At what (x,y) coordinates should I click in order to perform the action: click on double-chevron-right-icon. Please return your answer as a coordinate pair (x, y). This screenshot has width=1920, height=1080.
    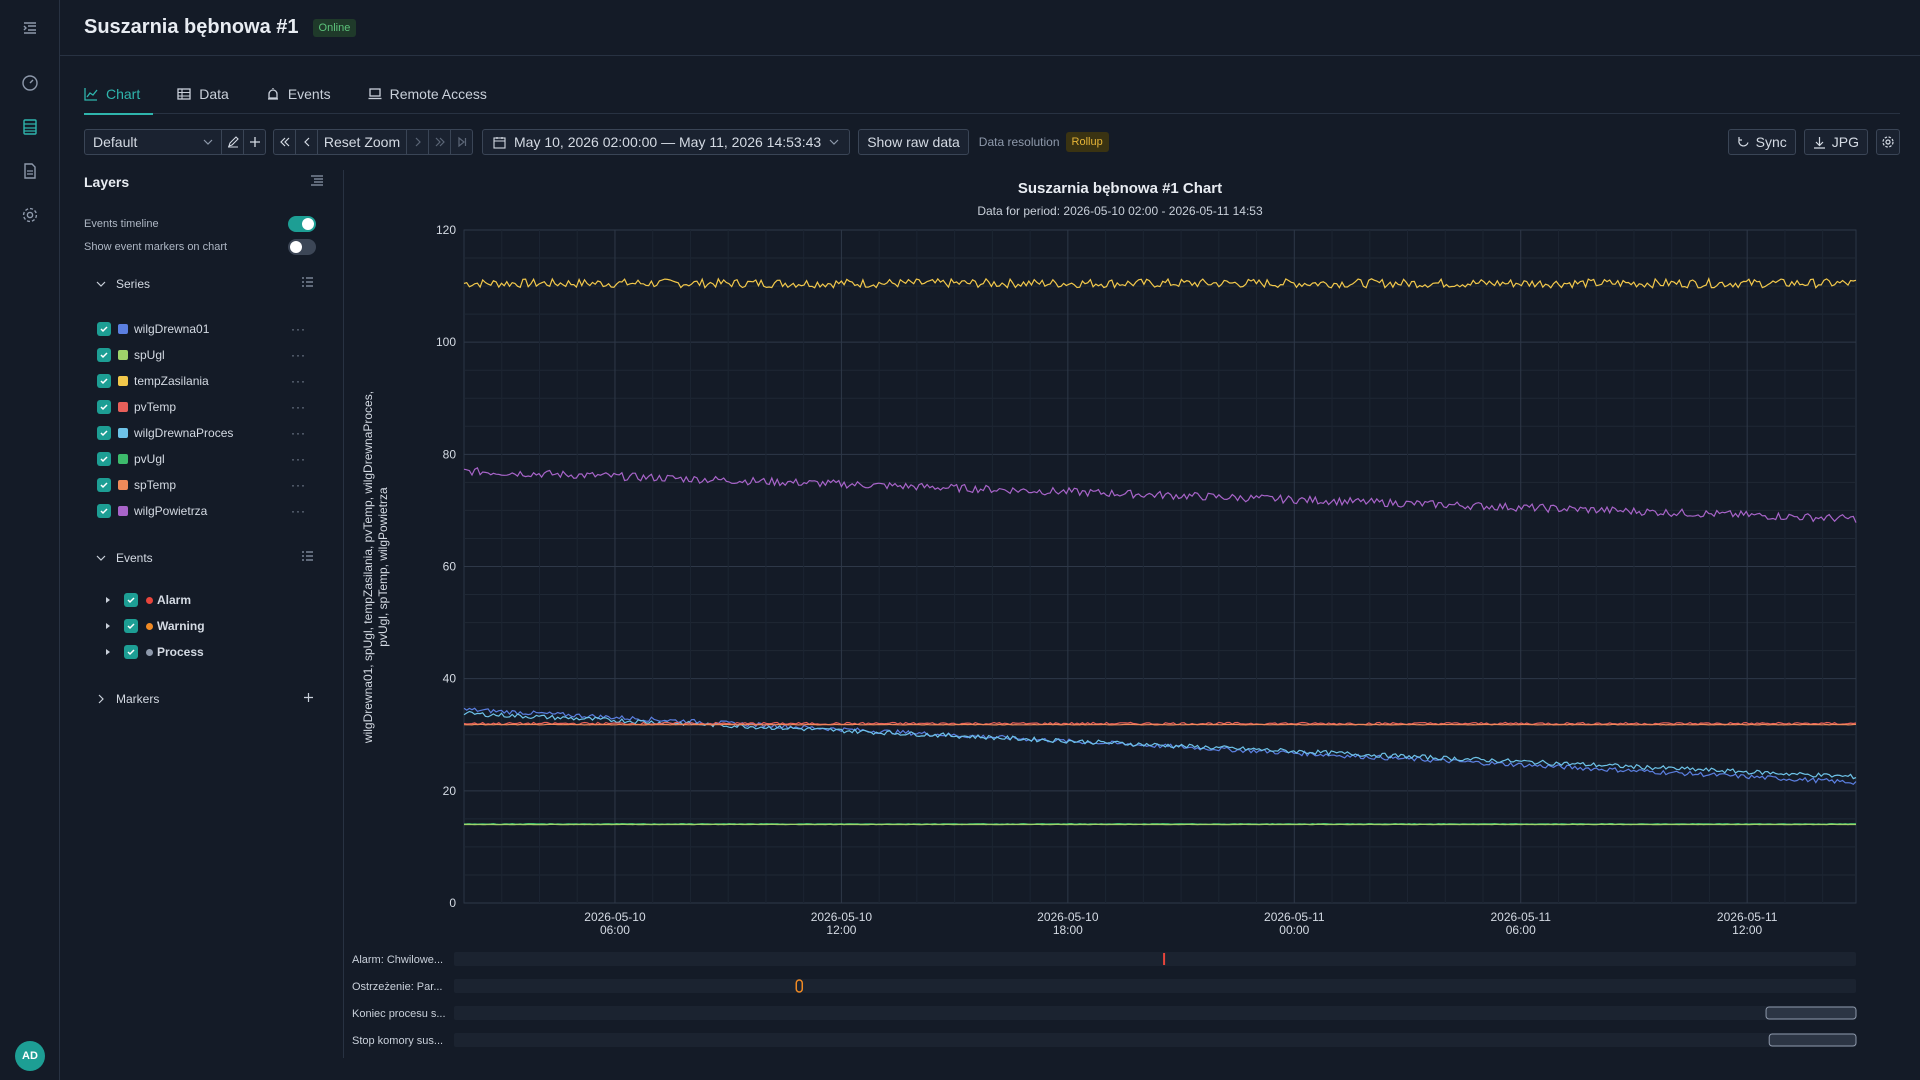
    Looking at the image, I should click on (440, 142).